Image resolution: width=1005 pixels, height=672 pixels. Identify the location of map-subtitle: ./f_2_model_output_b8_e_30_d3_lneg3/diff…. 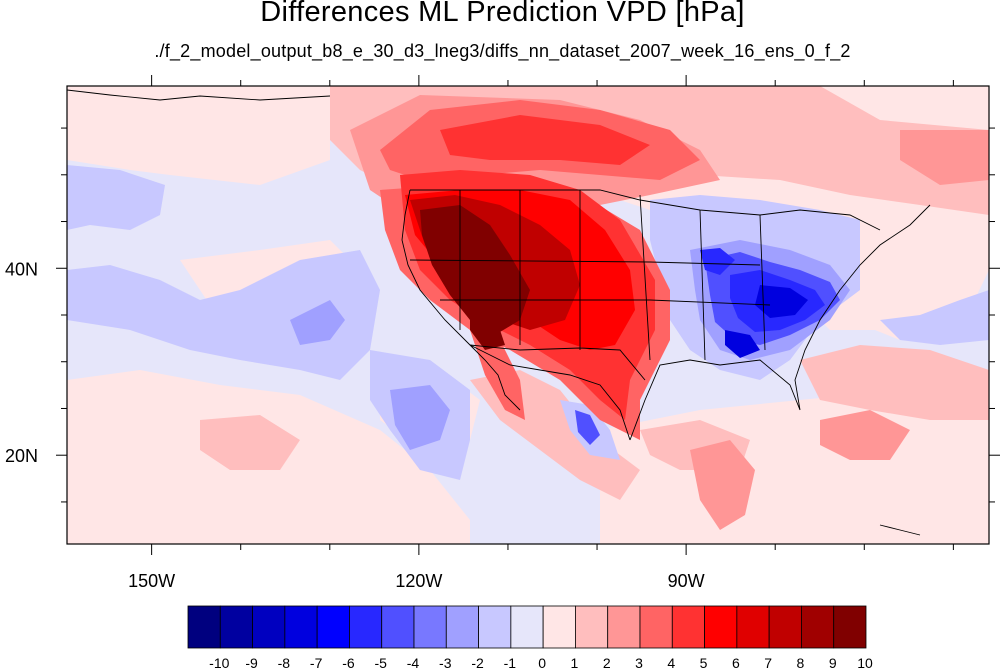
(502, 51).